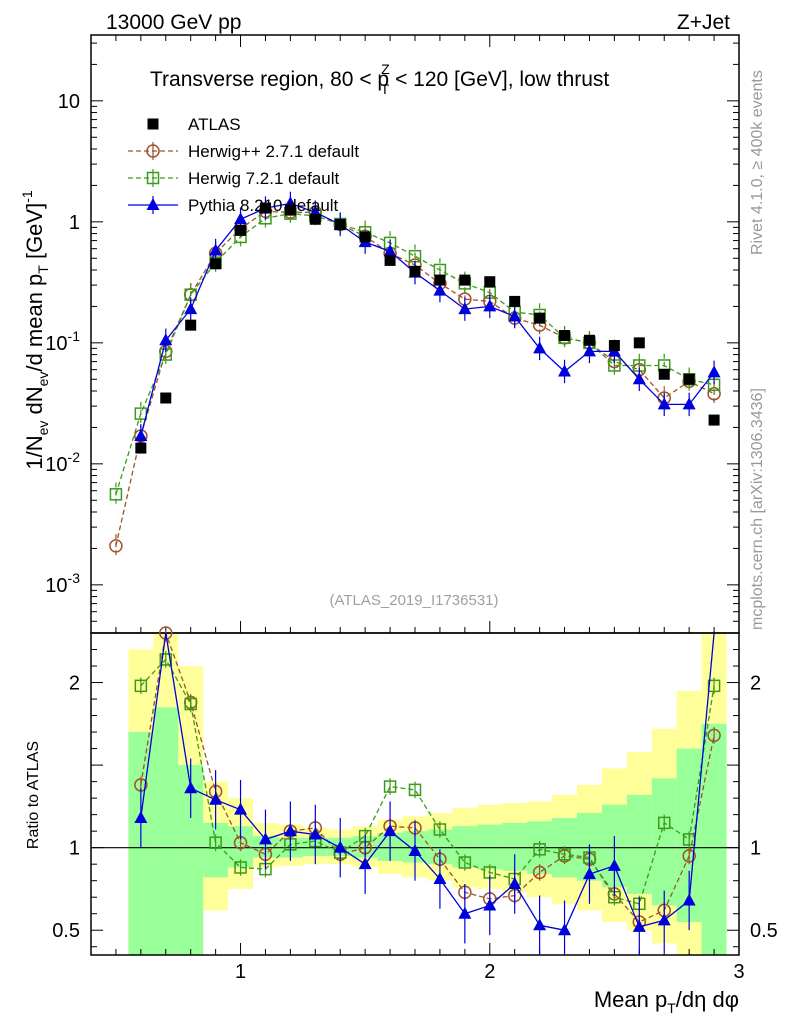 This screenshot has height=1024, width=786. What do you see at coordinates (757, 509) in the screenshot?
I see `mcplots-label: mcplots.cern.ch [arXiv:1306.3436]` at bounding box center [757, 509].